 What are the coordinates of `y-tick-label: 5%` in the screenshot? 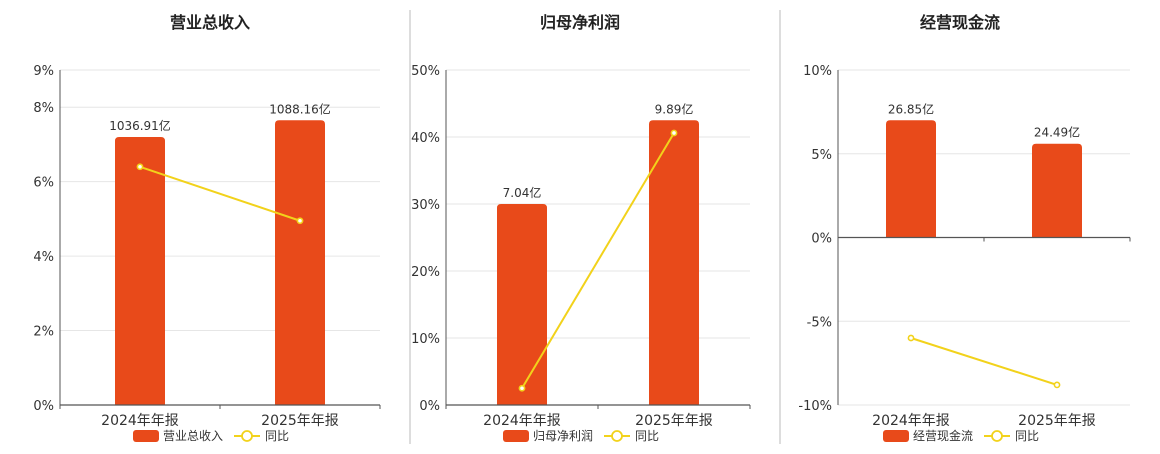 It's located at (821, 155).